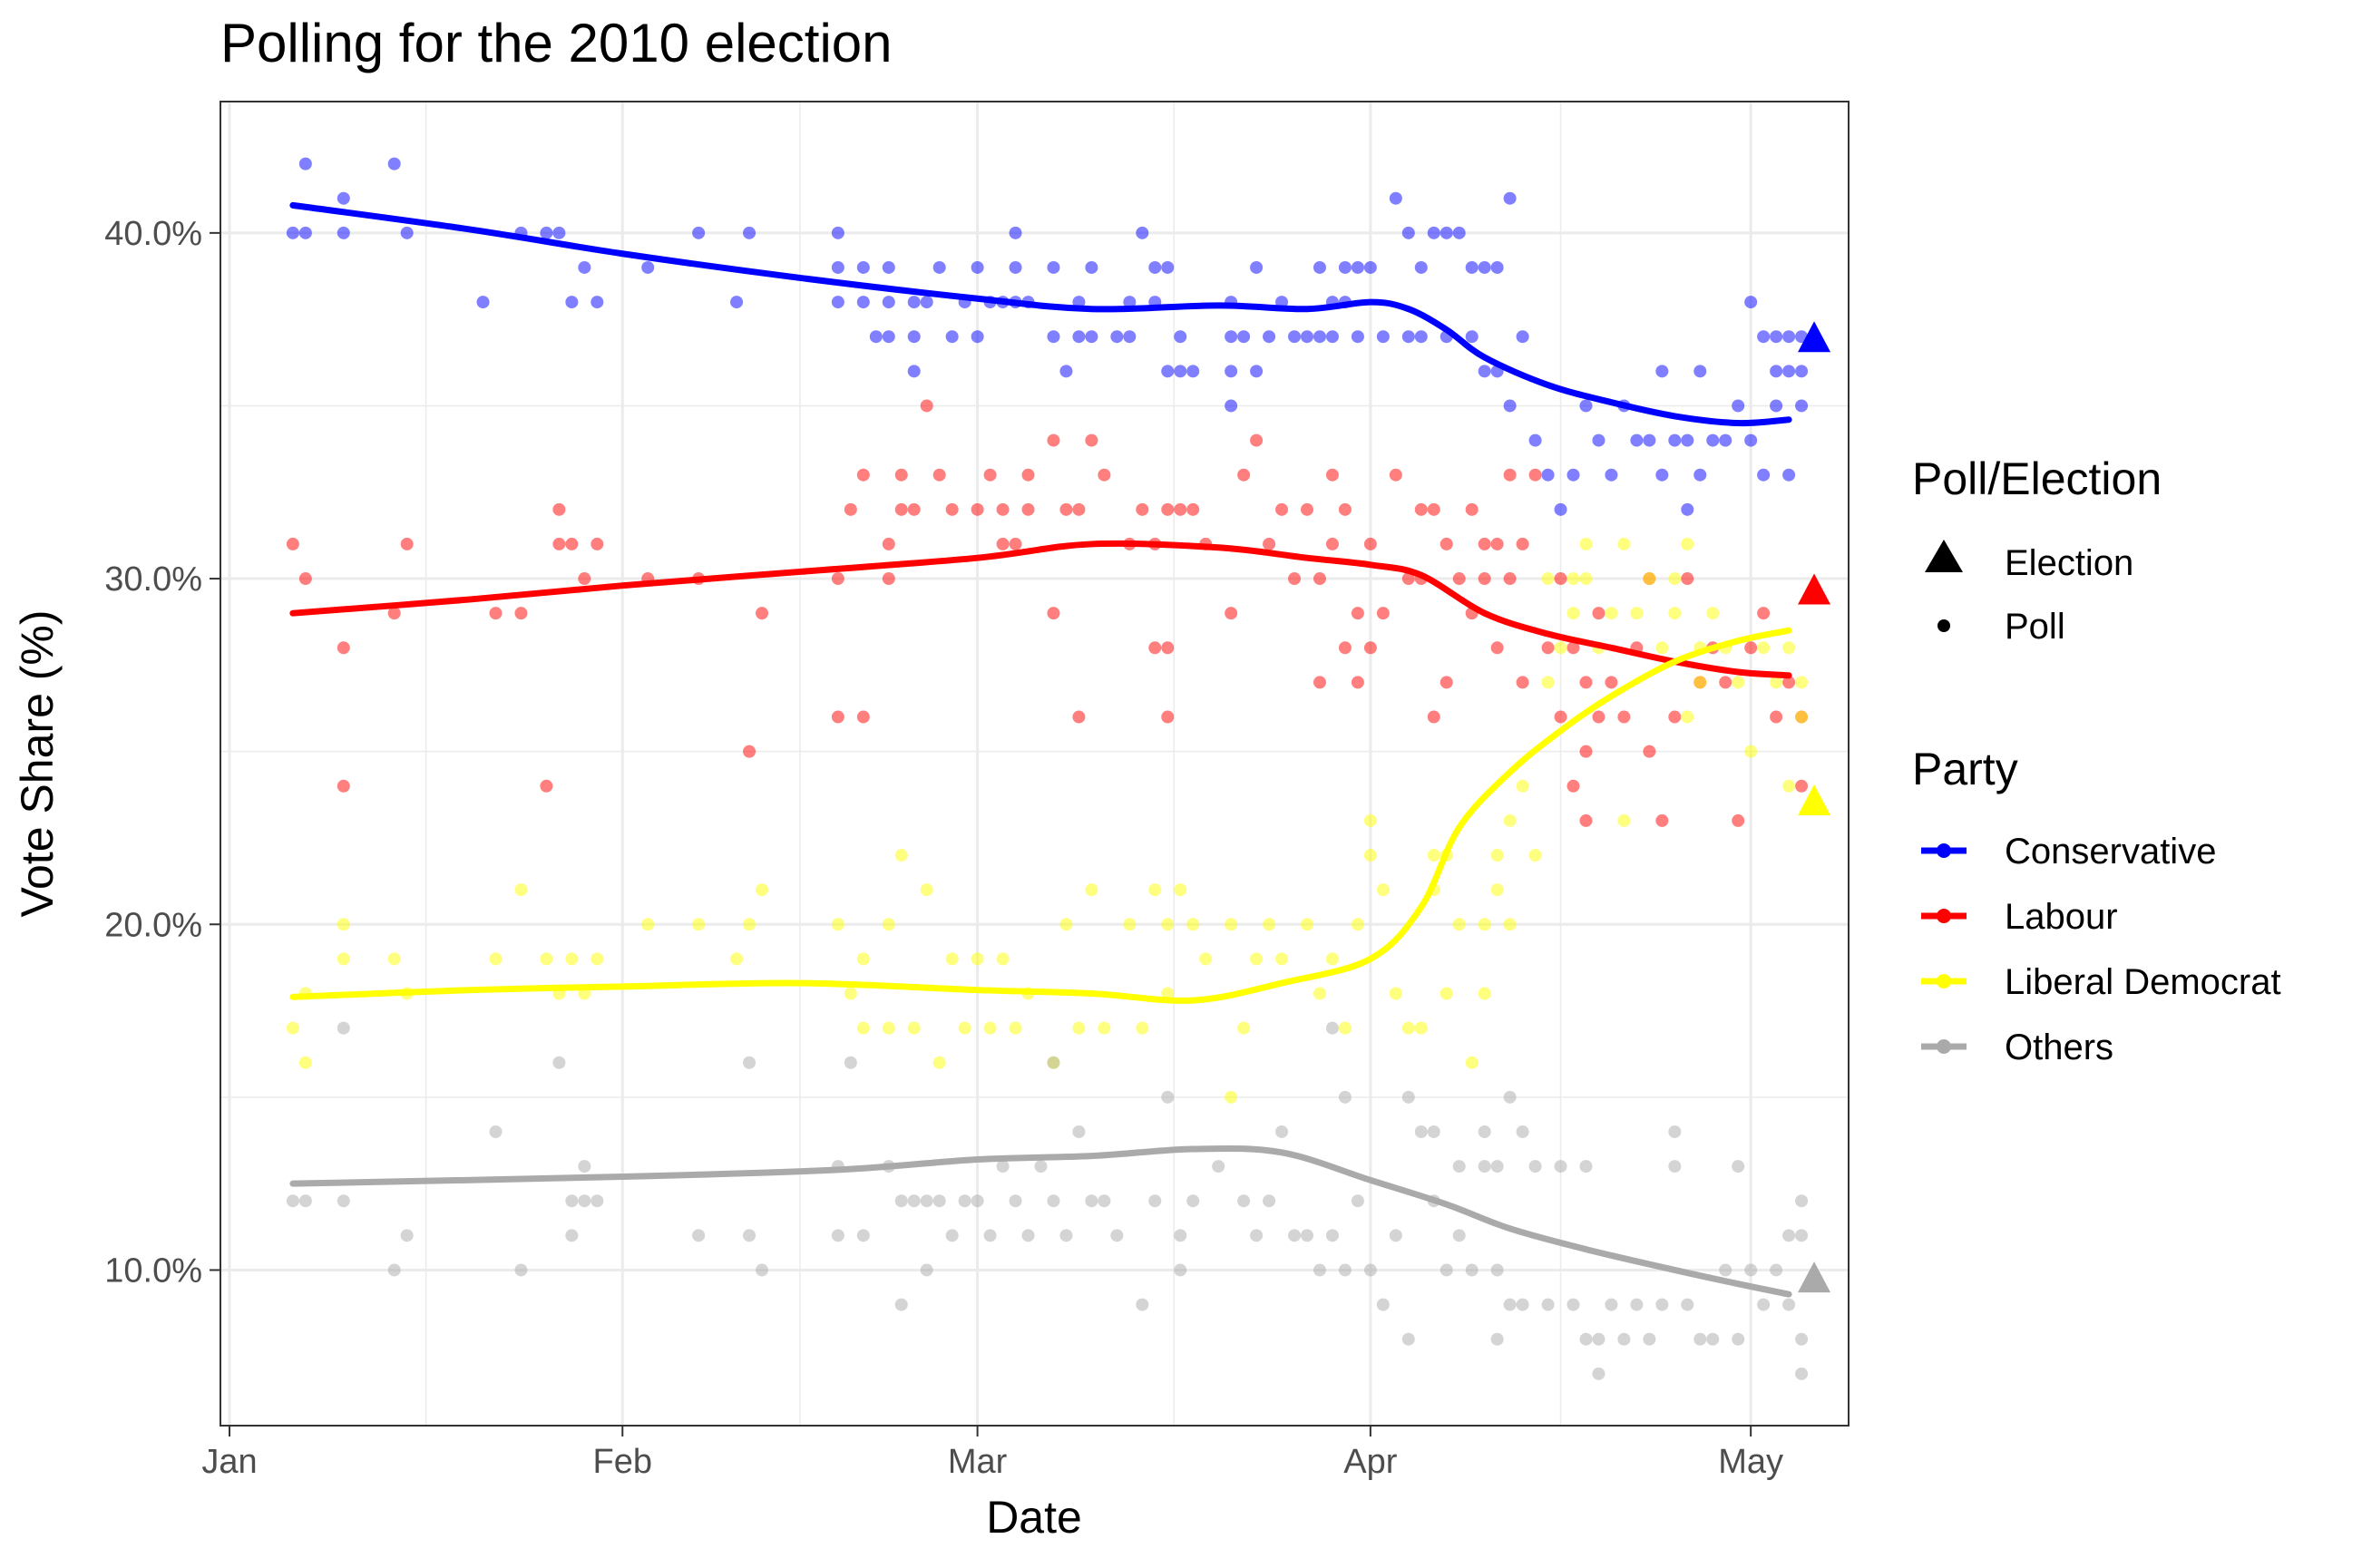  What do you see at coordinates (2101, 949) in the screenshot?
I see `legend-party-items: Conservative Labour Liberal Democrat Others` at bounding box center [2101, 949].